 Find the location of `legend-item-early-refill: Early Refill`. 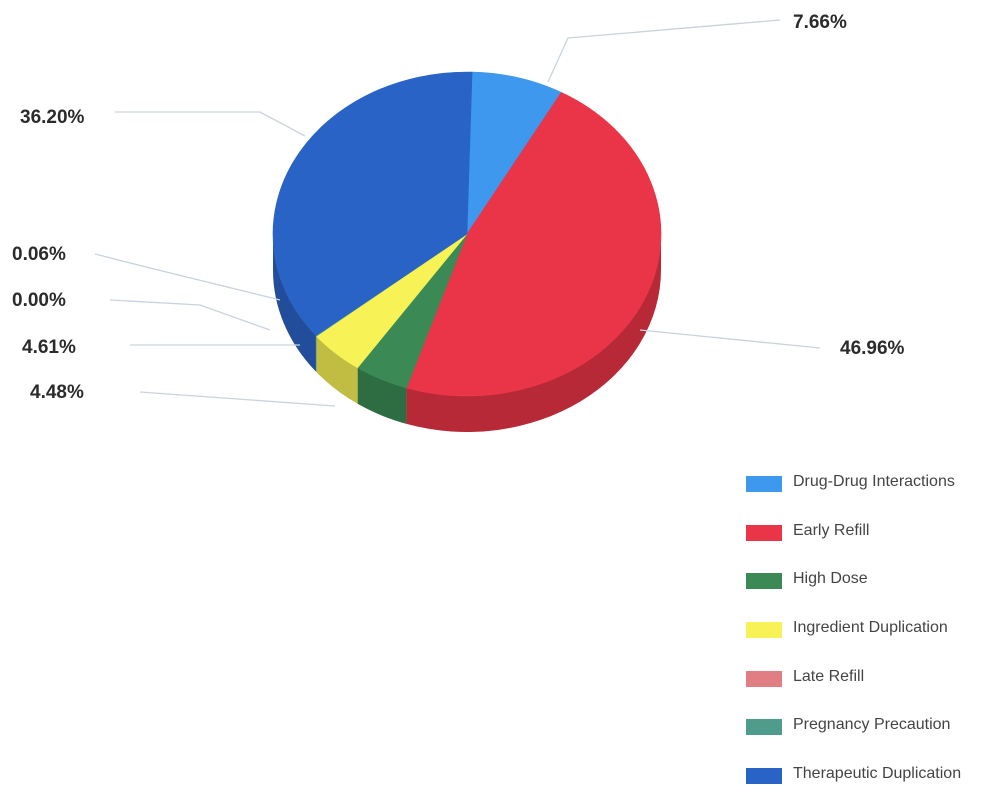

legend-item-early-refill: Early Refill is located at coordinates (873, 543).